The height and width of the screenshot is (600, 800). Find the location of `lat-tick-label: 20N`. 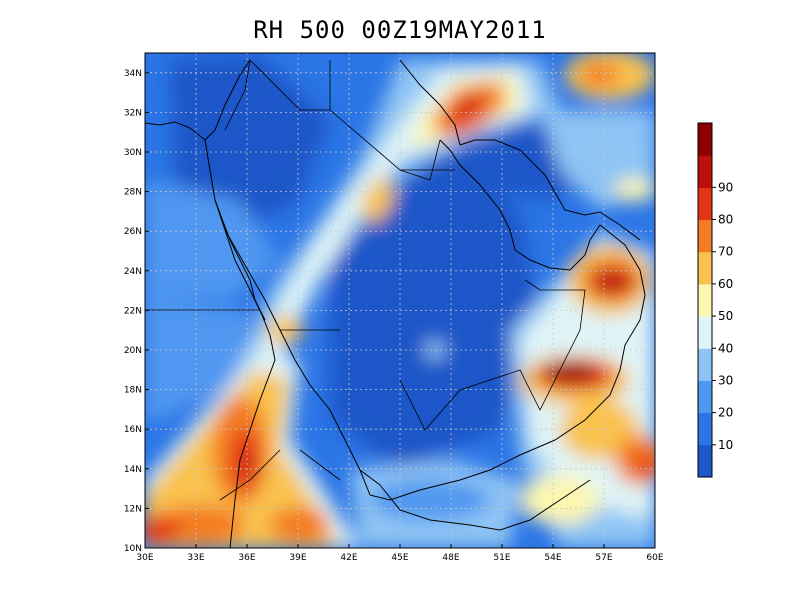

lat-tick-label: 20N is located at coordinates (133, 351).